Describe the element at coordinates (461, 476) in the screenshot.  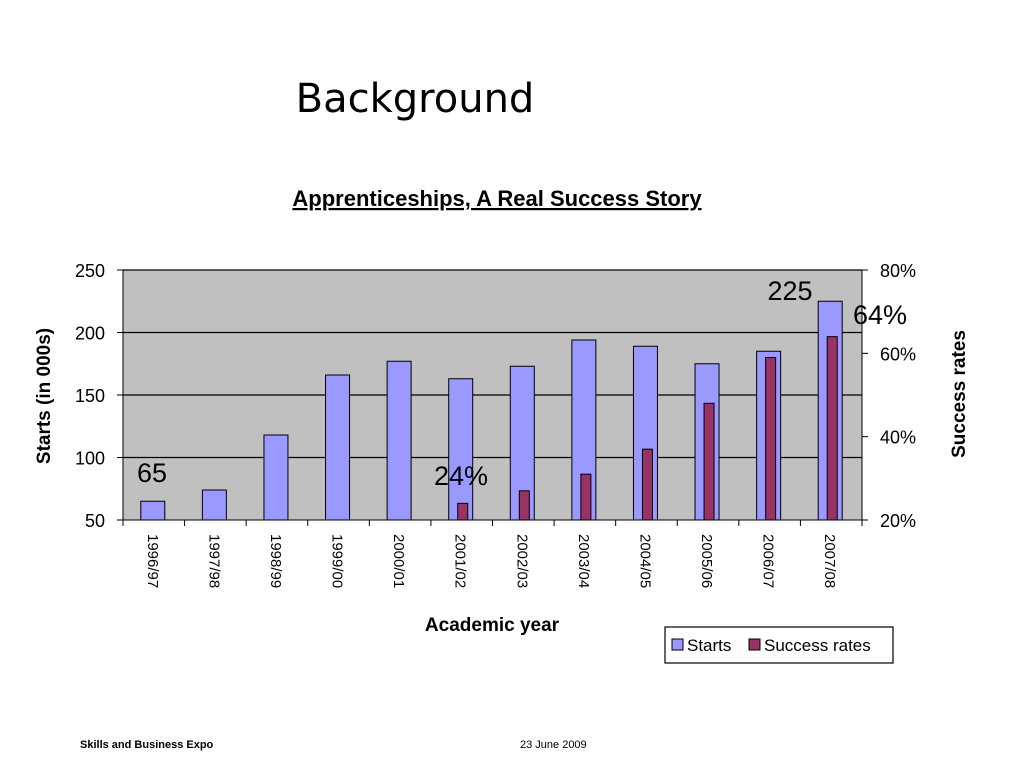
I see `data-annotation: 24%` at that location.